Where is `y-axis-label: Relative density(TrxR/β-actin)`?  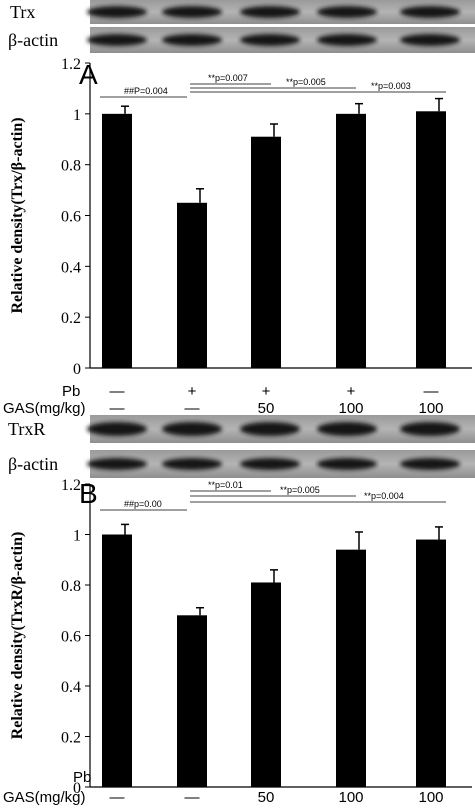 y-axis-label: Relative density(TrxR/β-actin) is located at coordinates (17, 636).